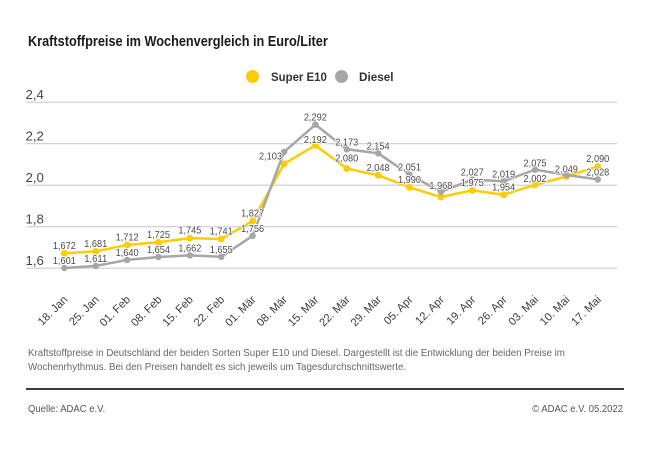  I want to click on svg-text: 2,002, so click(535, 179).